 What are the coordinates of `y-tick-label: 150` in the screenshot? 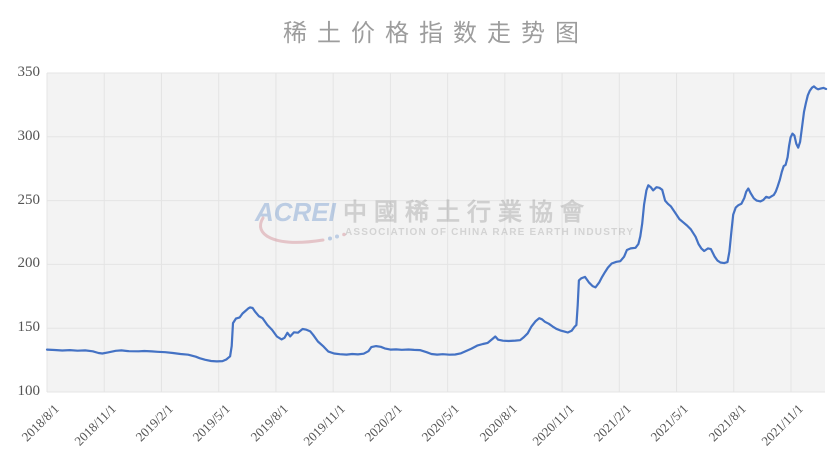 It's located at (29, 327).